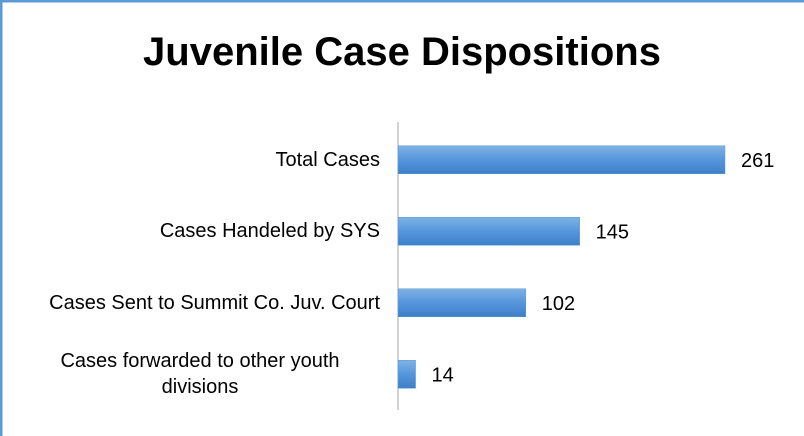 This screenshot has height=436, width=804. What do you see at coordinates (214, 302) in the screenshot?
I see `y-tick-label: Cases Sent to Summit Co. Juv. Court` at bounding box center [214, 302].